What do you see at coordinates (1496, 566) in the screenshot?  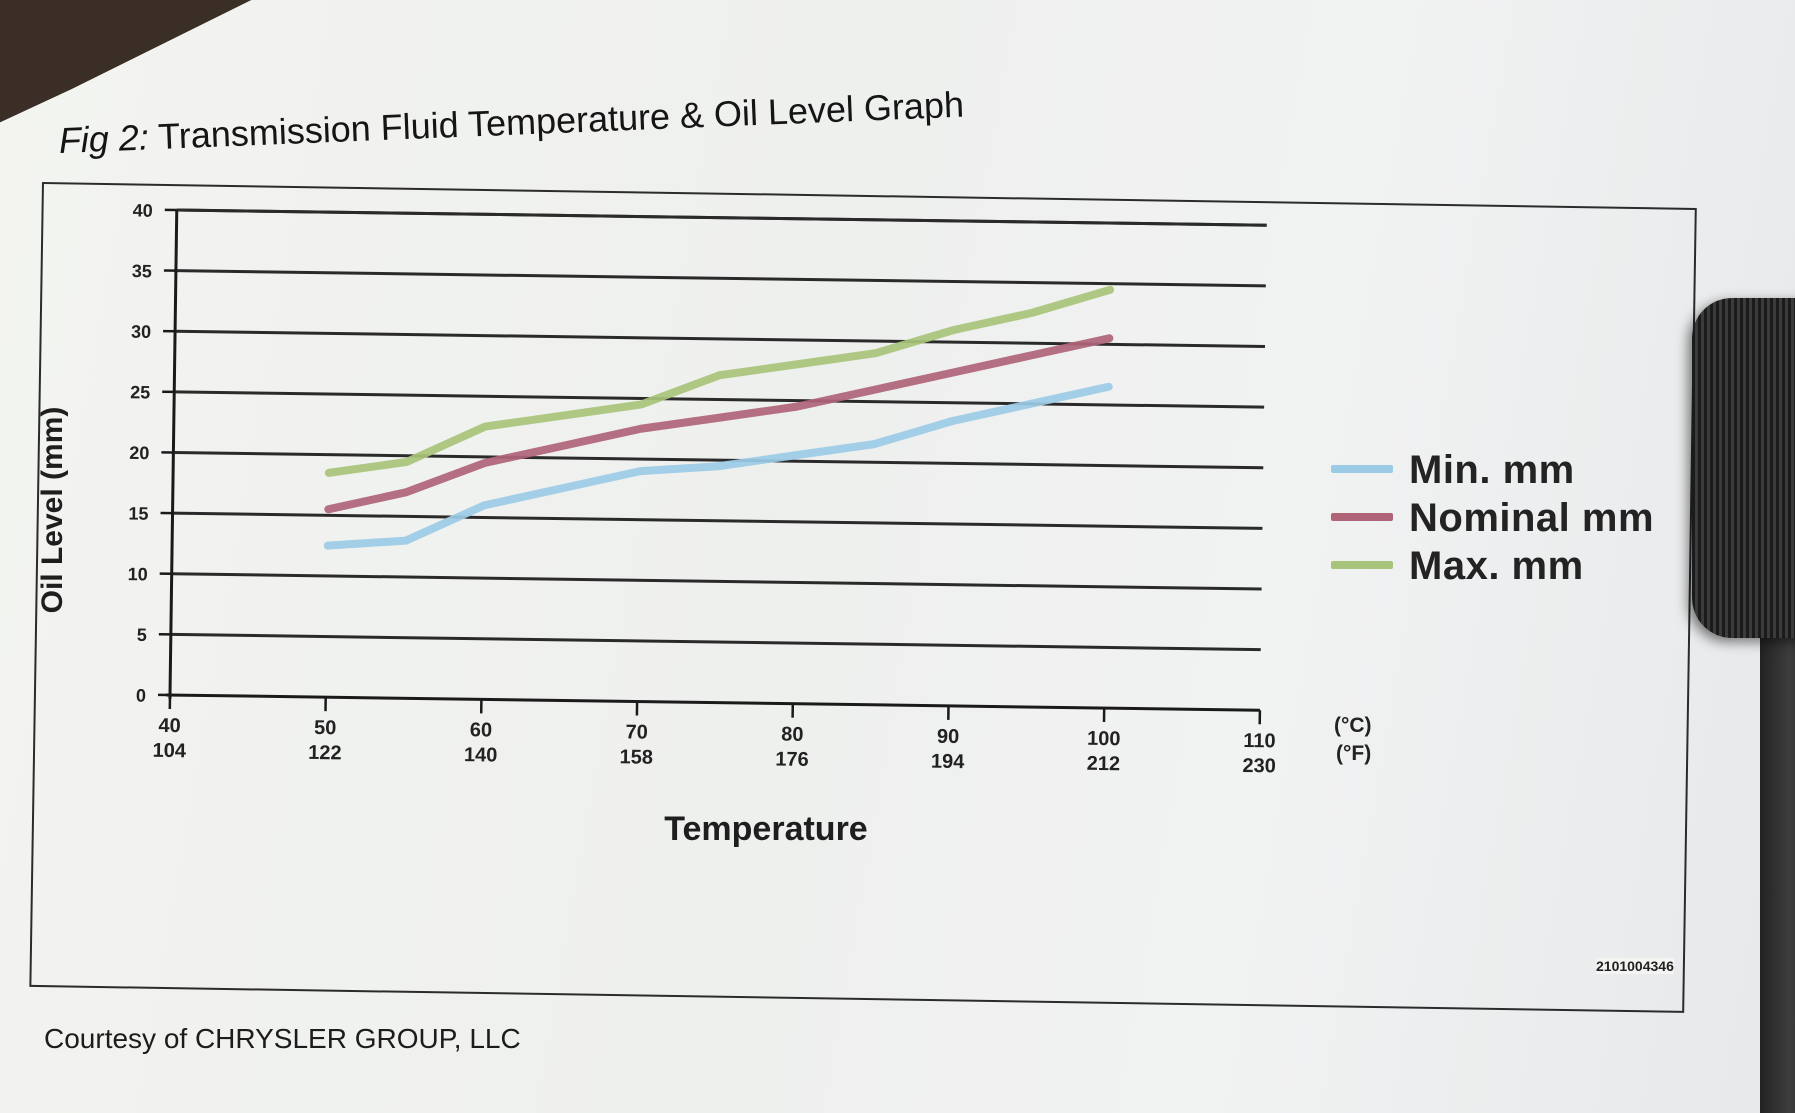 I see `legend-label-max: Max. mm` at bounding box center [1496, 566].